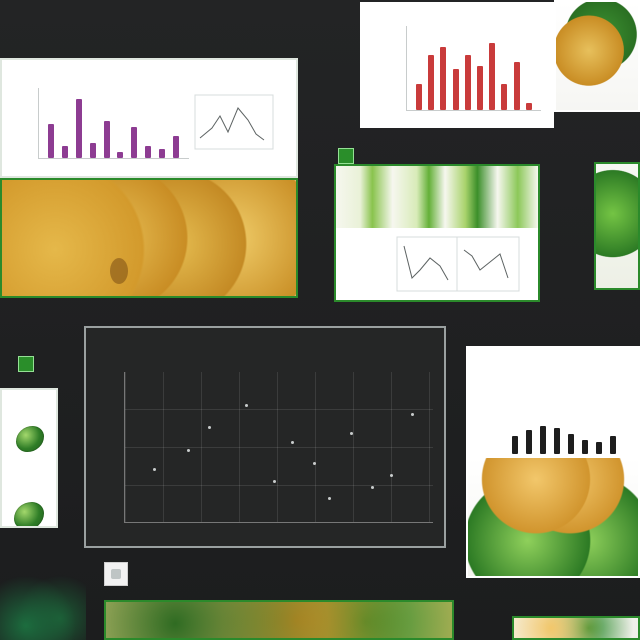  I want to click on chart-bars-top-right, so click(474, 68).